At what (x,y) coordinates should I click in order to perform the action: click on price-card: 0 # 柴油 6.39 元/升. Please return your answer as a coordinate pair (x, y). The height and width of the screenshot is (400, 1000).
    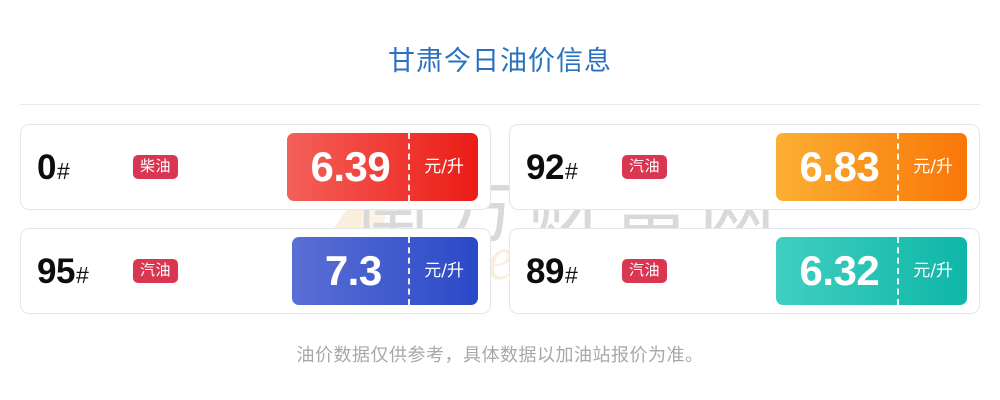
    Looking at the image, I should click on (255, 167).